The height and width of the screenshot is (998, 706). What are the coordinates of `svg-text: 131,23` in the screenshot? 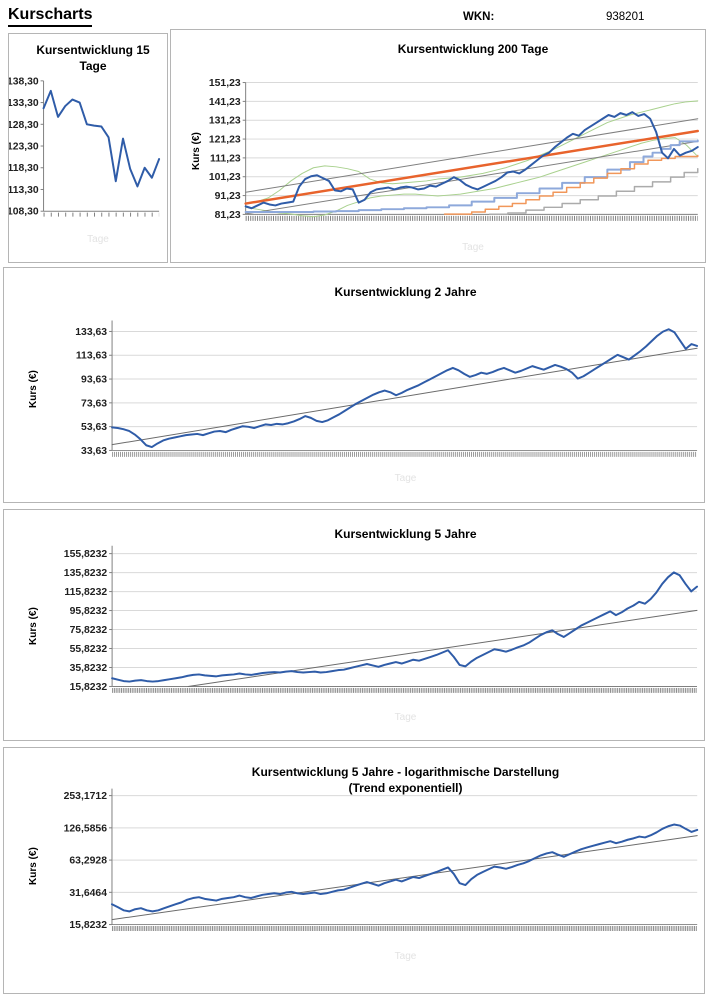 It's located at (225, 121).